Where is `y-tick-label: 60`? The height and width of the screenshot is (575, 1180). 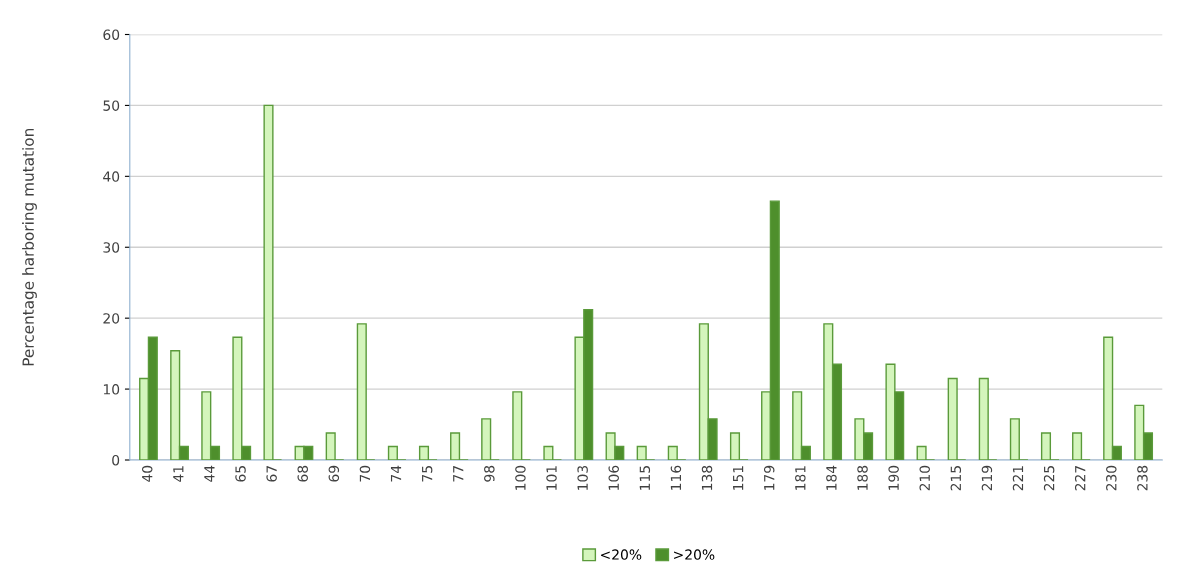
y-tick-label: 60 is located at coordinates (111, 34).